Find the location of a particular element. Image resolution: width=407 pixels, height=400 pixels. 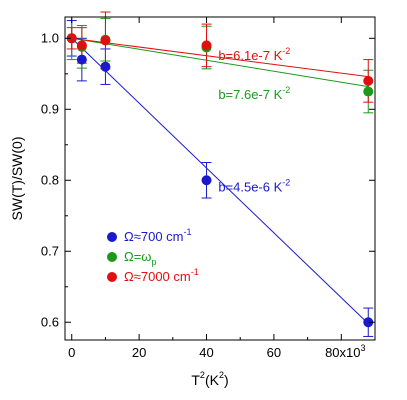

fit-annotations: b=6.1e-7 K-2 b=7.6e-7 K-2 b=4.5e-6 K-2 is located at coordinates (254, 120).